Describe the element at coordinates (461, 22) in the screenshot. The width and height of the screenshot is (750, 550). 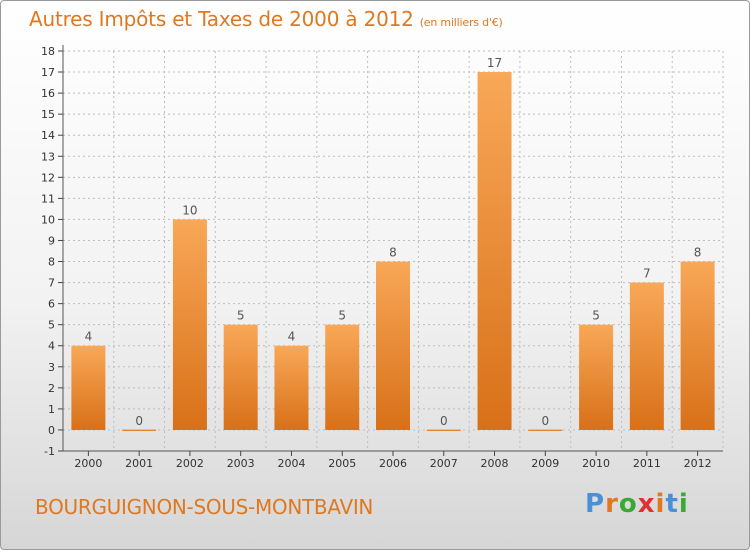
I see `chart-unit: (en milliers d'€)` at that location.